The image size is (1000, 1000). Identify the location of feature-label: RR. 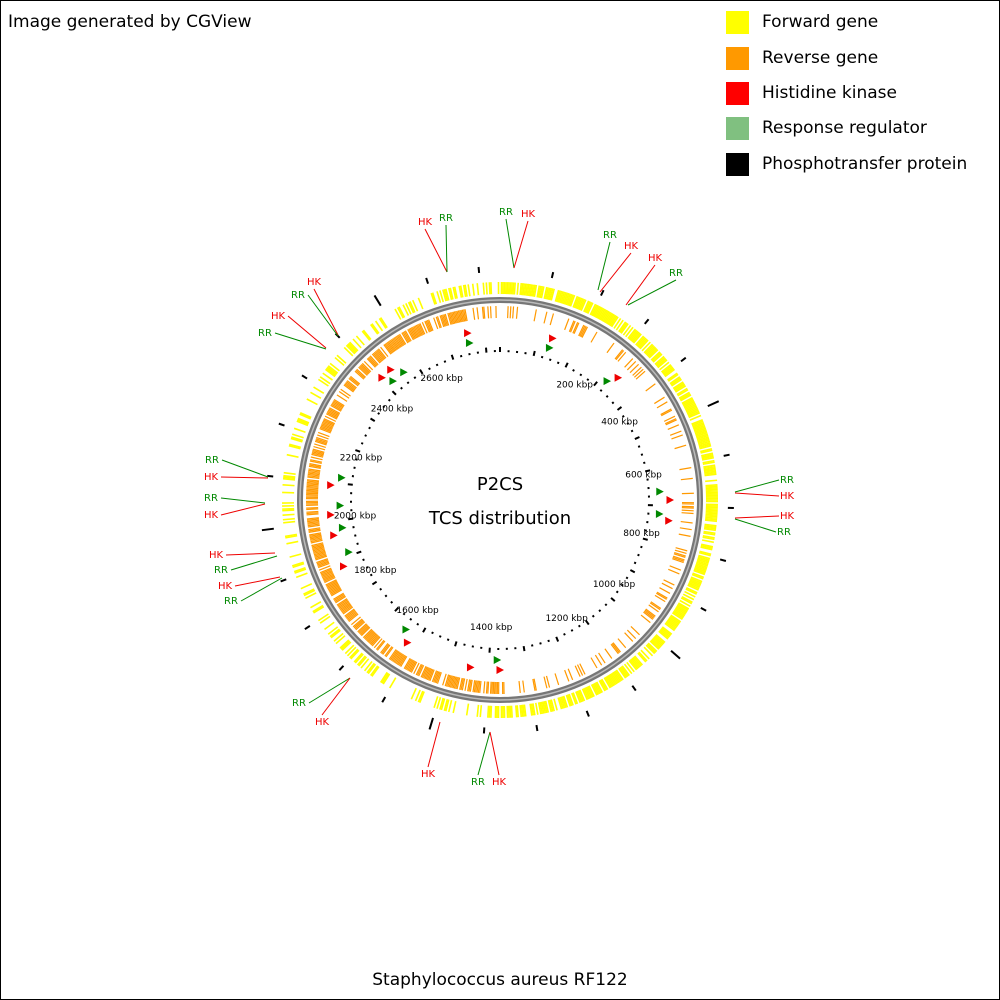
(784, 532).